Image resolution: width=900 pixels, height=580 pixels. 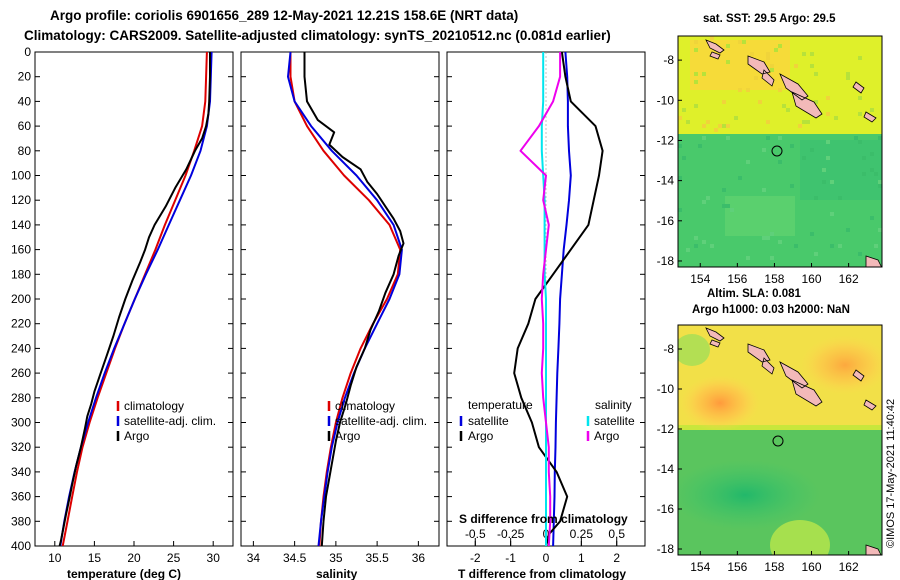 I want to click on y-tick-label: 260, so click(x=21, y=373).